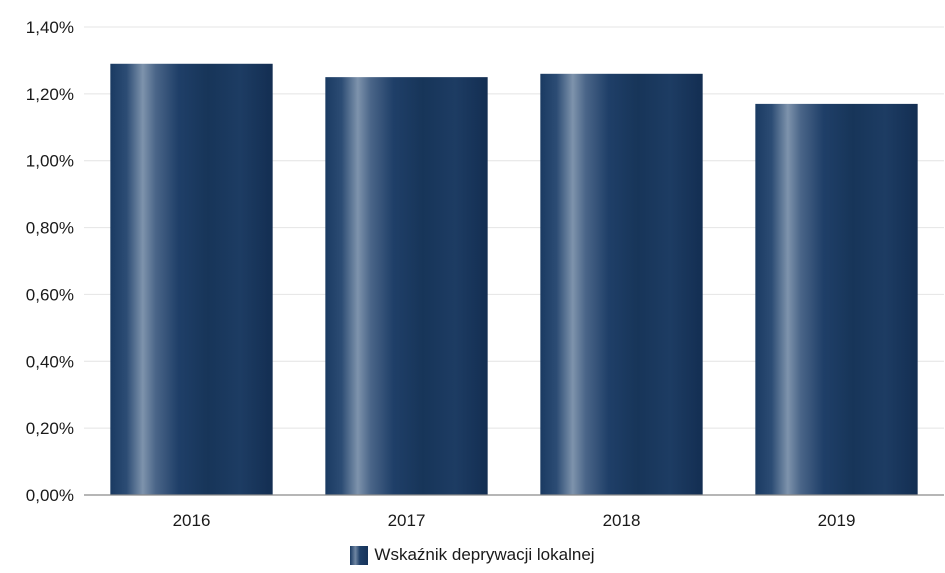  I want to click on y-tick-label: 0,40%, so click(50, 361).